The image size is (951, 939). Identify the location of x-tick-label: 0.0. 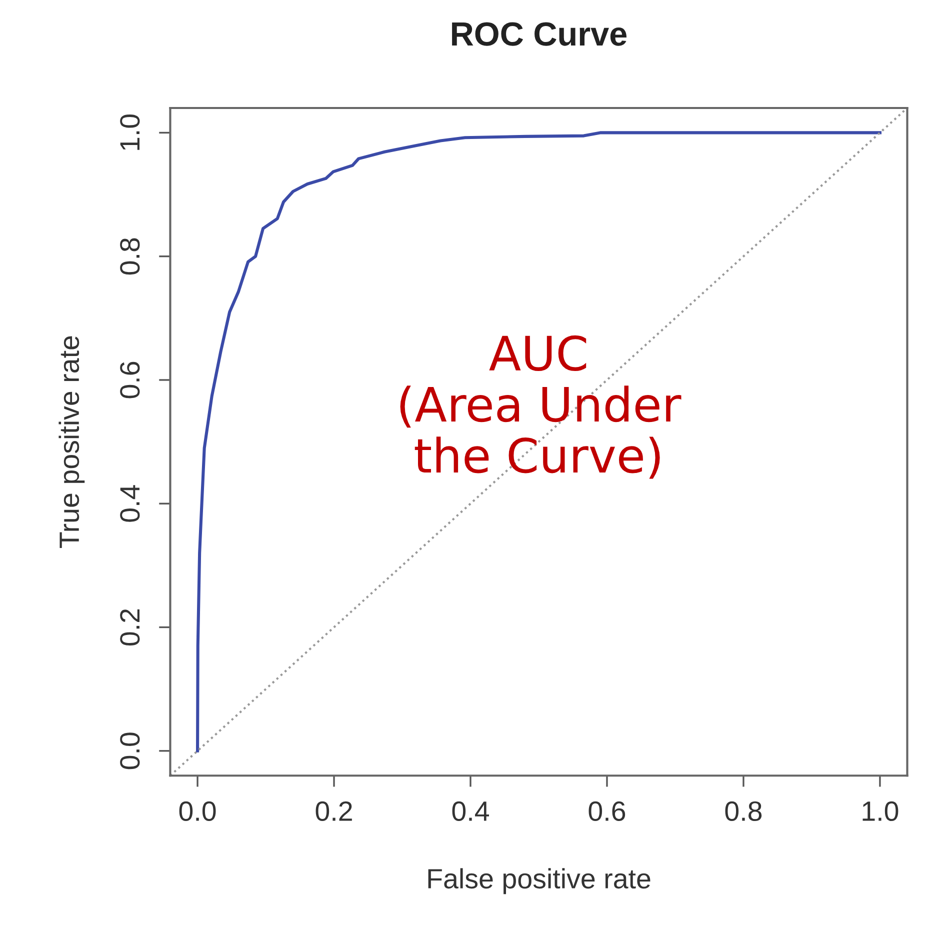
(197, 811).